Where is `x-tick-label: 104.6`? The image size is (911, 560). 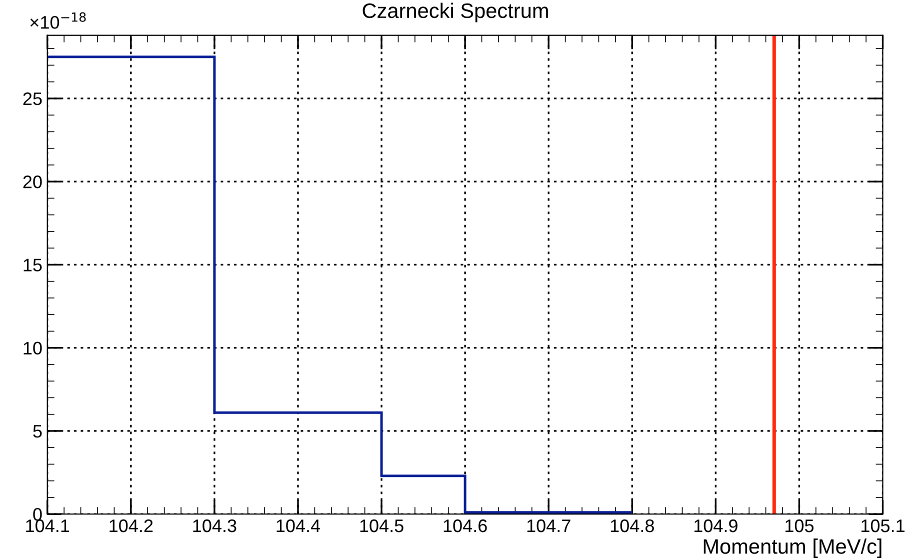
x-tick-label: 104.6 is located at coordinates (465, 525).